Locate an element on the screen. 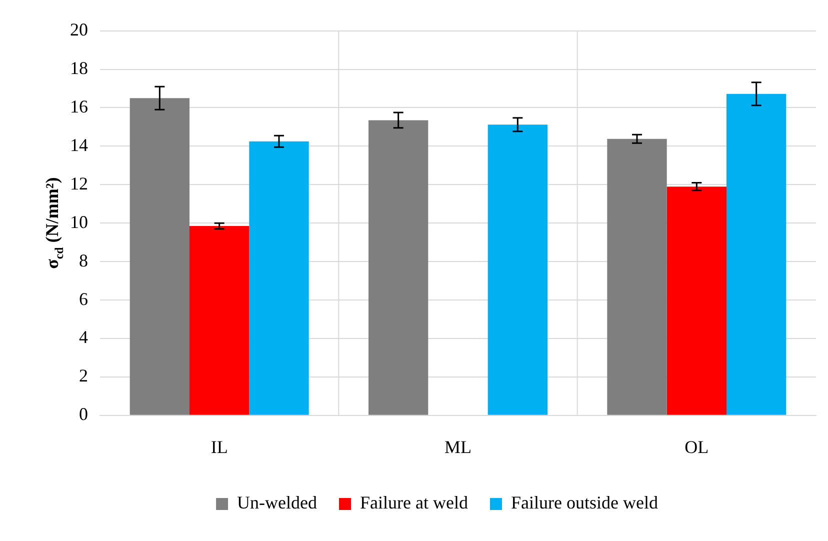 This screenshot has height=541, width=828. legend-label: Failure at weld is located at coordinates (414, 502).